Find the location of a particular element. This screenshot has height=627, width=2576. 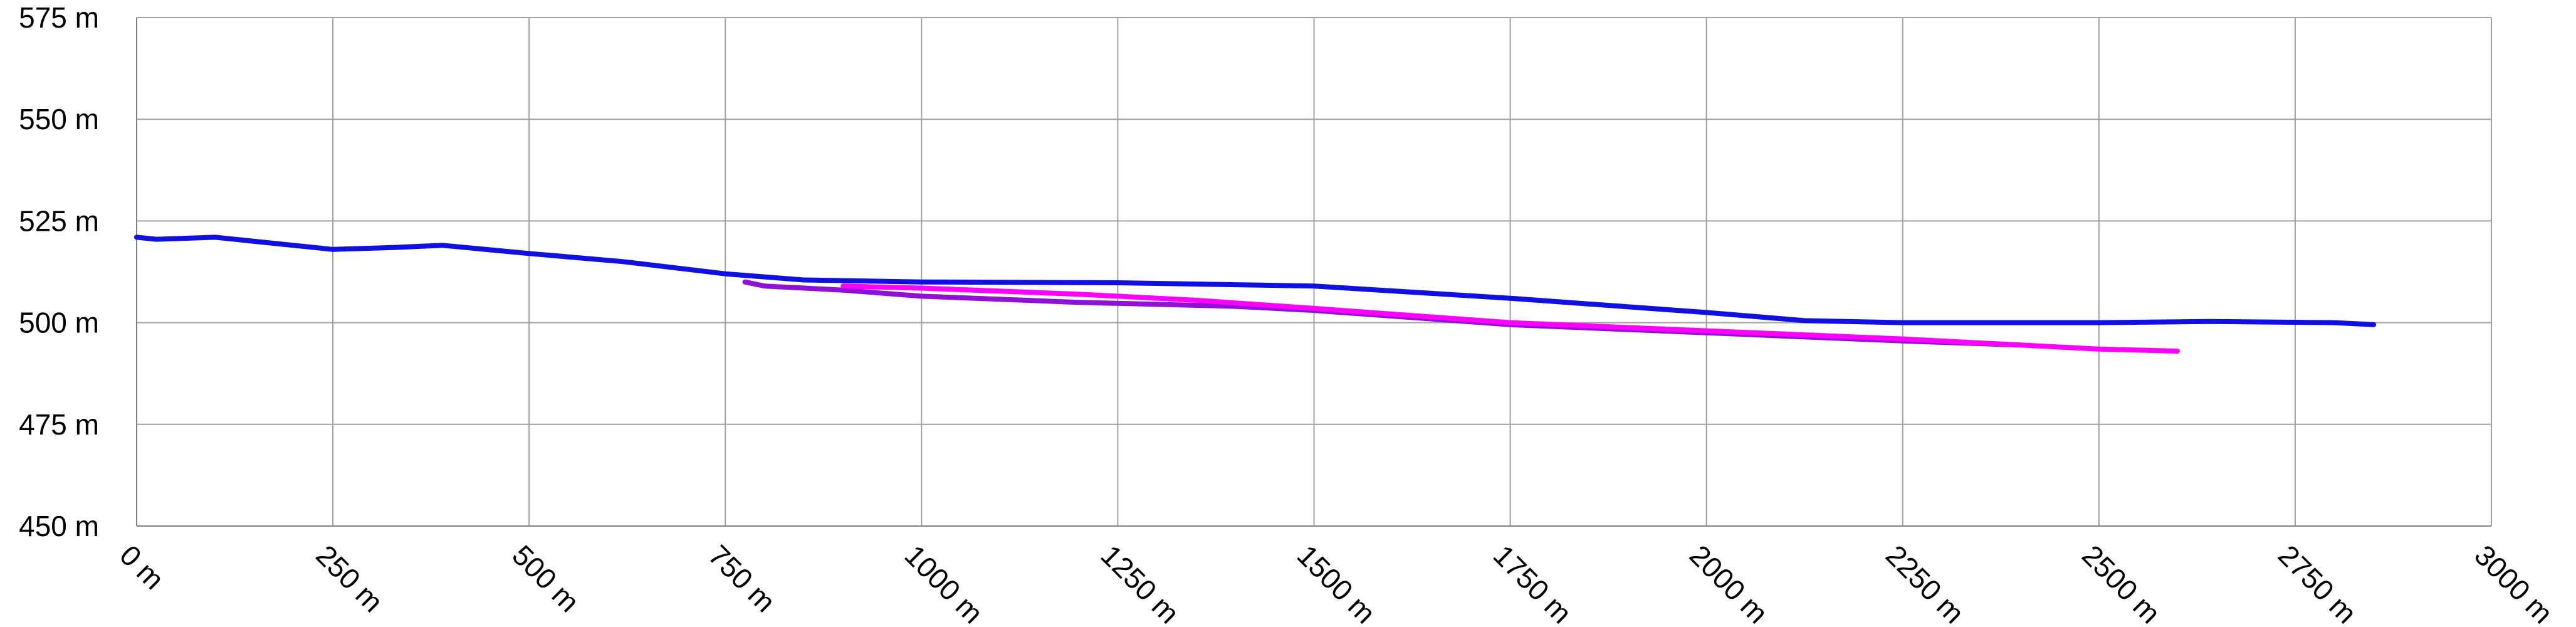

x-tick-label: 3000 m is located at coordinates (2513, 583).